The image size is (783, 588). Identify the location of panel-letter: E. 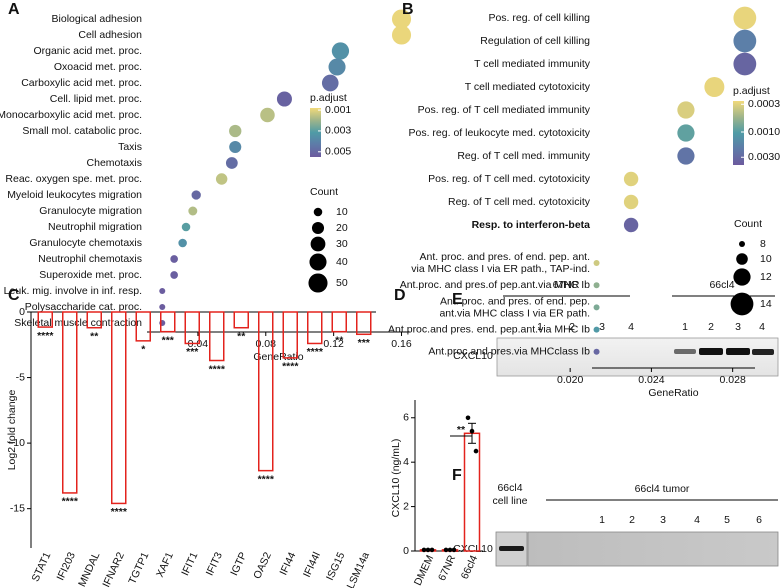
(457, 299).